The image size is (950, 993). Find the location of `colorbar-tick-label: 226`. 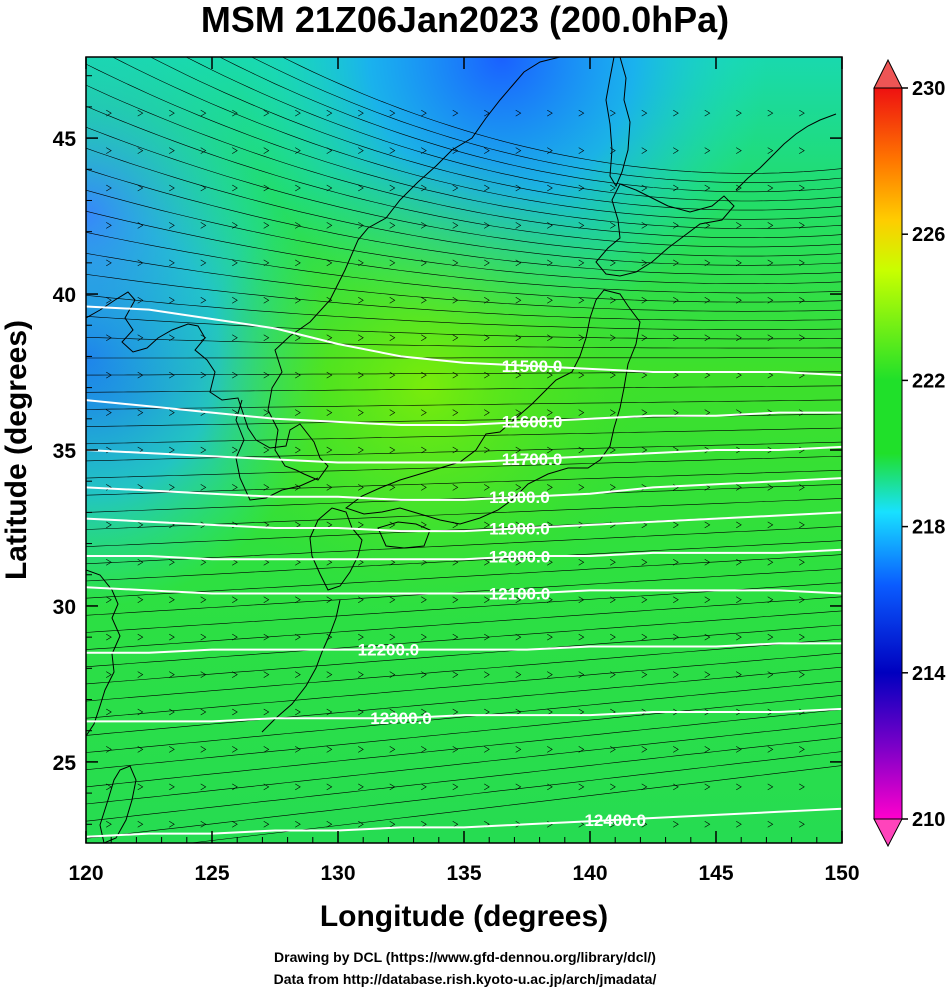

colorbar-tick-label: 226 is located at coordinates (928, 235).